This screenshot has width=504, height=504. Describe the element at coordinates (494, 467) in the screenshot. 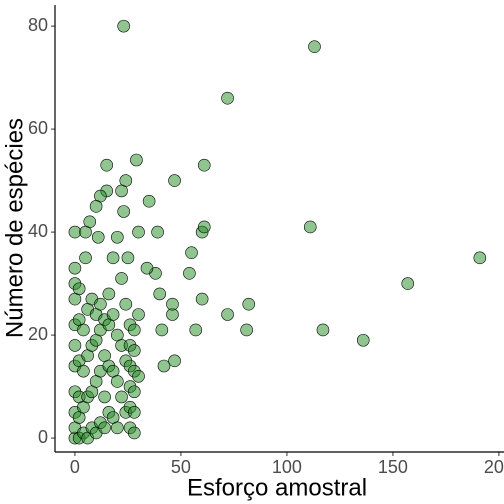

I see `x-tick-label: 200` at that location.